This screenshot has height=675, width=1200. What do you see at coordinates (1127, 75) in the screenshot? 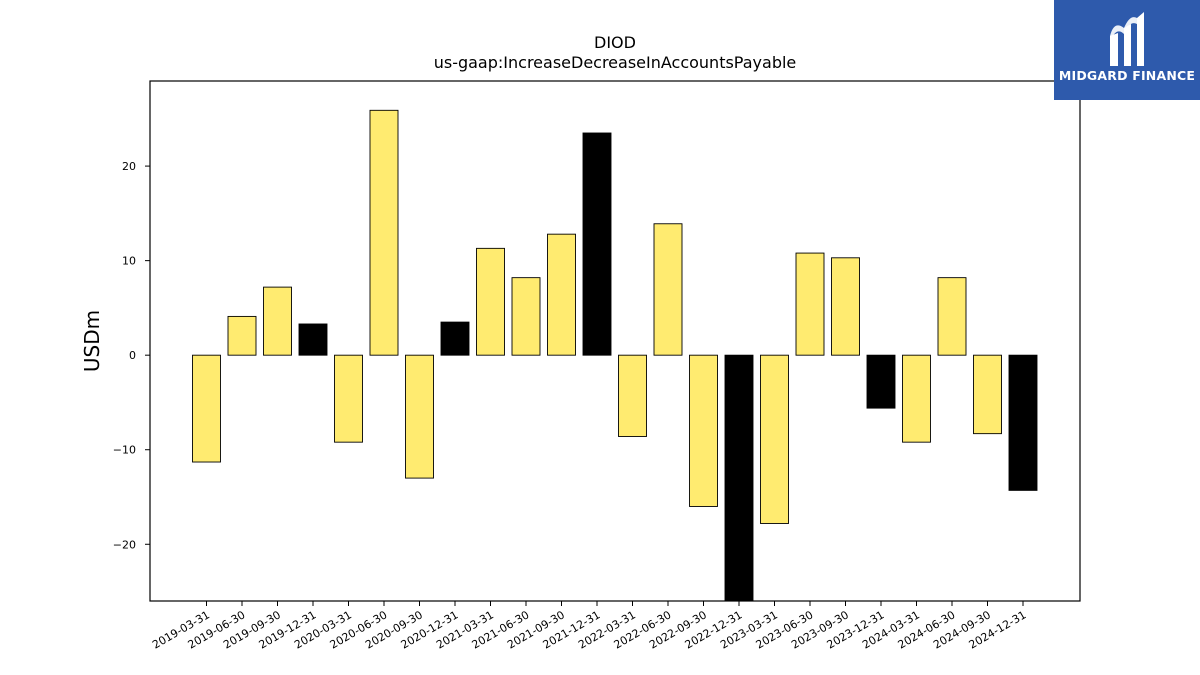
I see `brand-name: MIDGARD FINANCE` at bounding box center [1127, 75].